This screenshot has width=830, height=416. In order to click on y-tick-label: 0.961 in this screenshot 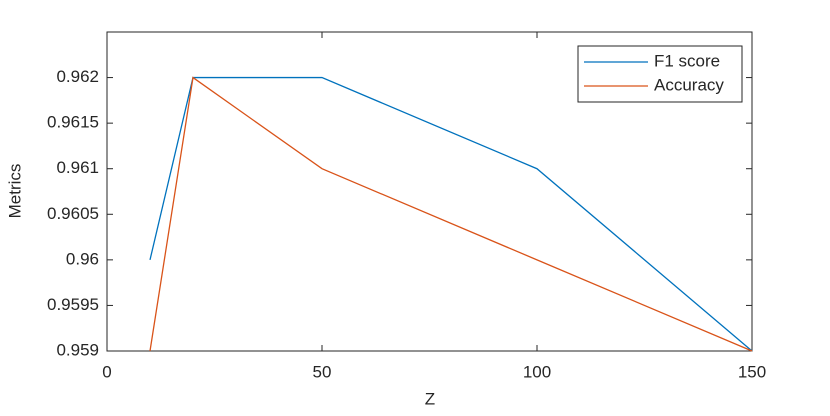, I will do `click(77, 167)`.